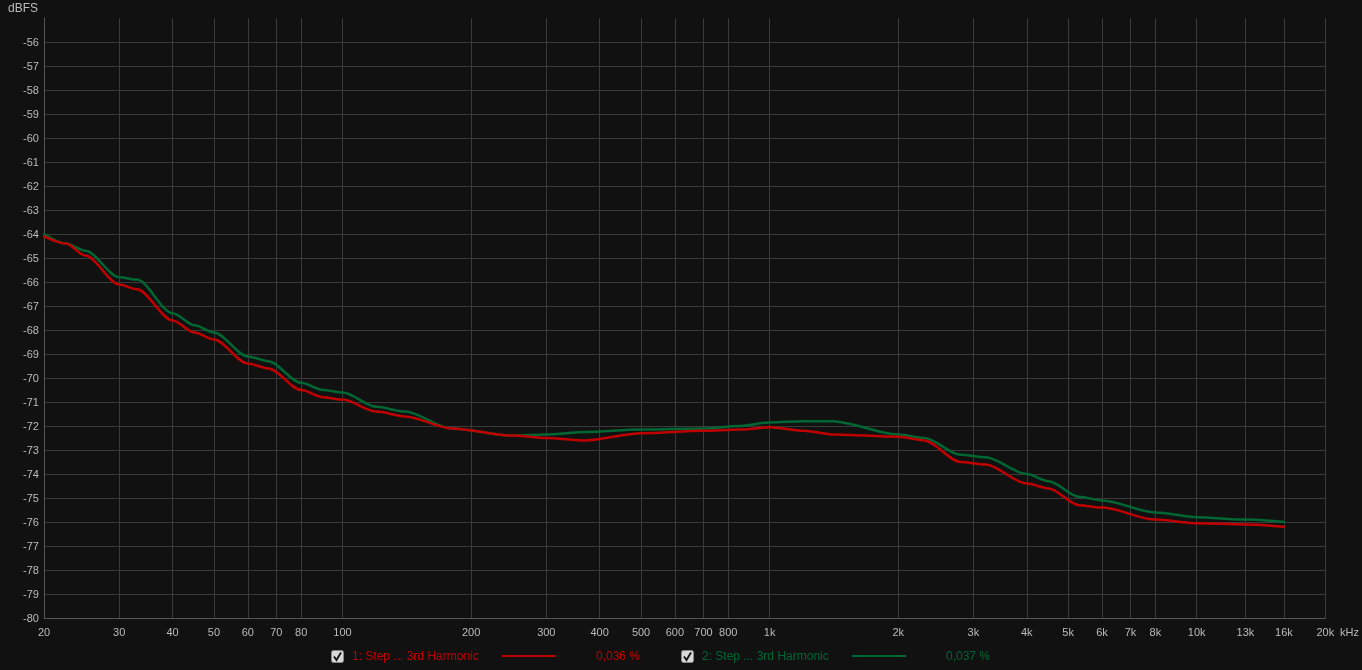  I want to click on x-tick-label: 40, so click(172, 631).